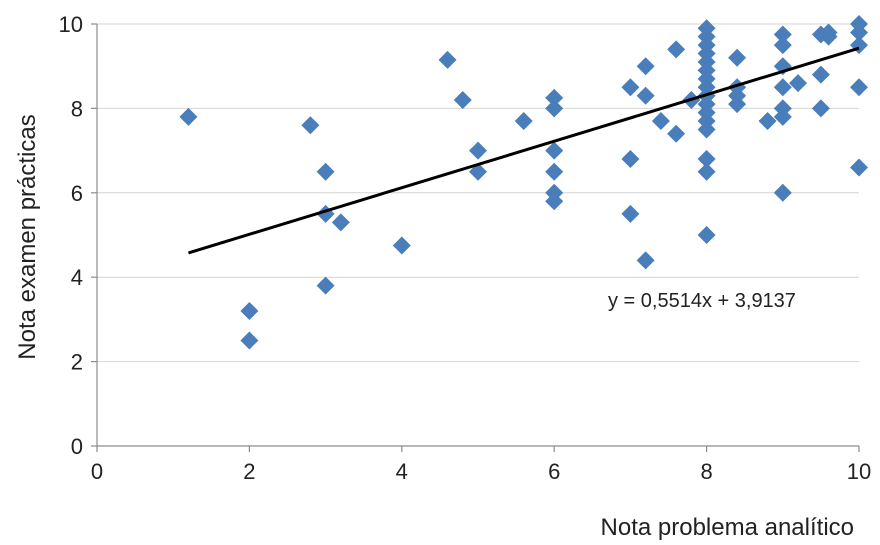 This screenshot has width=880, height=545. Describe the element at coordinates (481, 471) in the screenshot. I see `x-axis-tick-labels: 0 2 4 6 8 10` at that location.